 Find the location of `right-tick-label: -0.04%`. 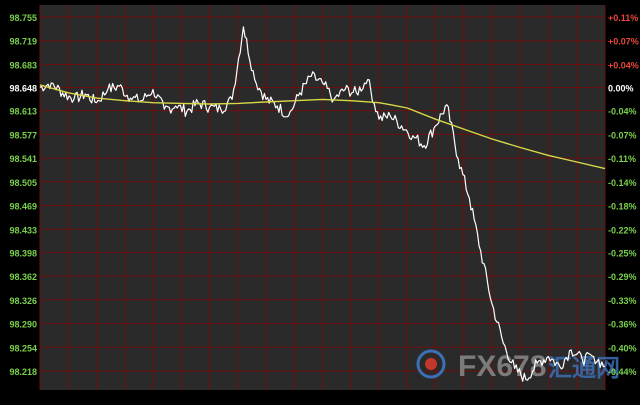

right-tick-label: -0.04% is located at coordinates (622, 112).